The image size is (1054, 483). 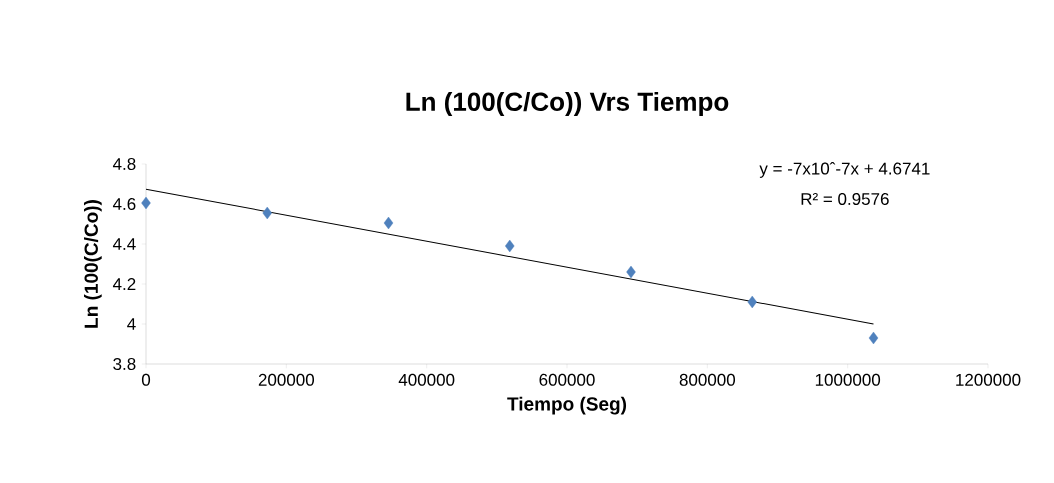 What do you see at coordinates (707, 379) in the screenshot?
I see `x-tick-label: 800000` at bounding box center [707, 379].